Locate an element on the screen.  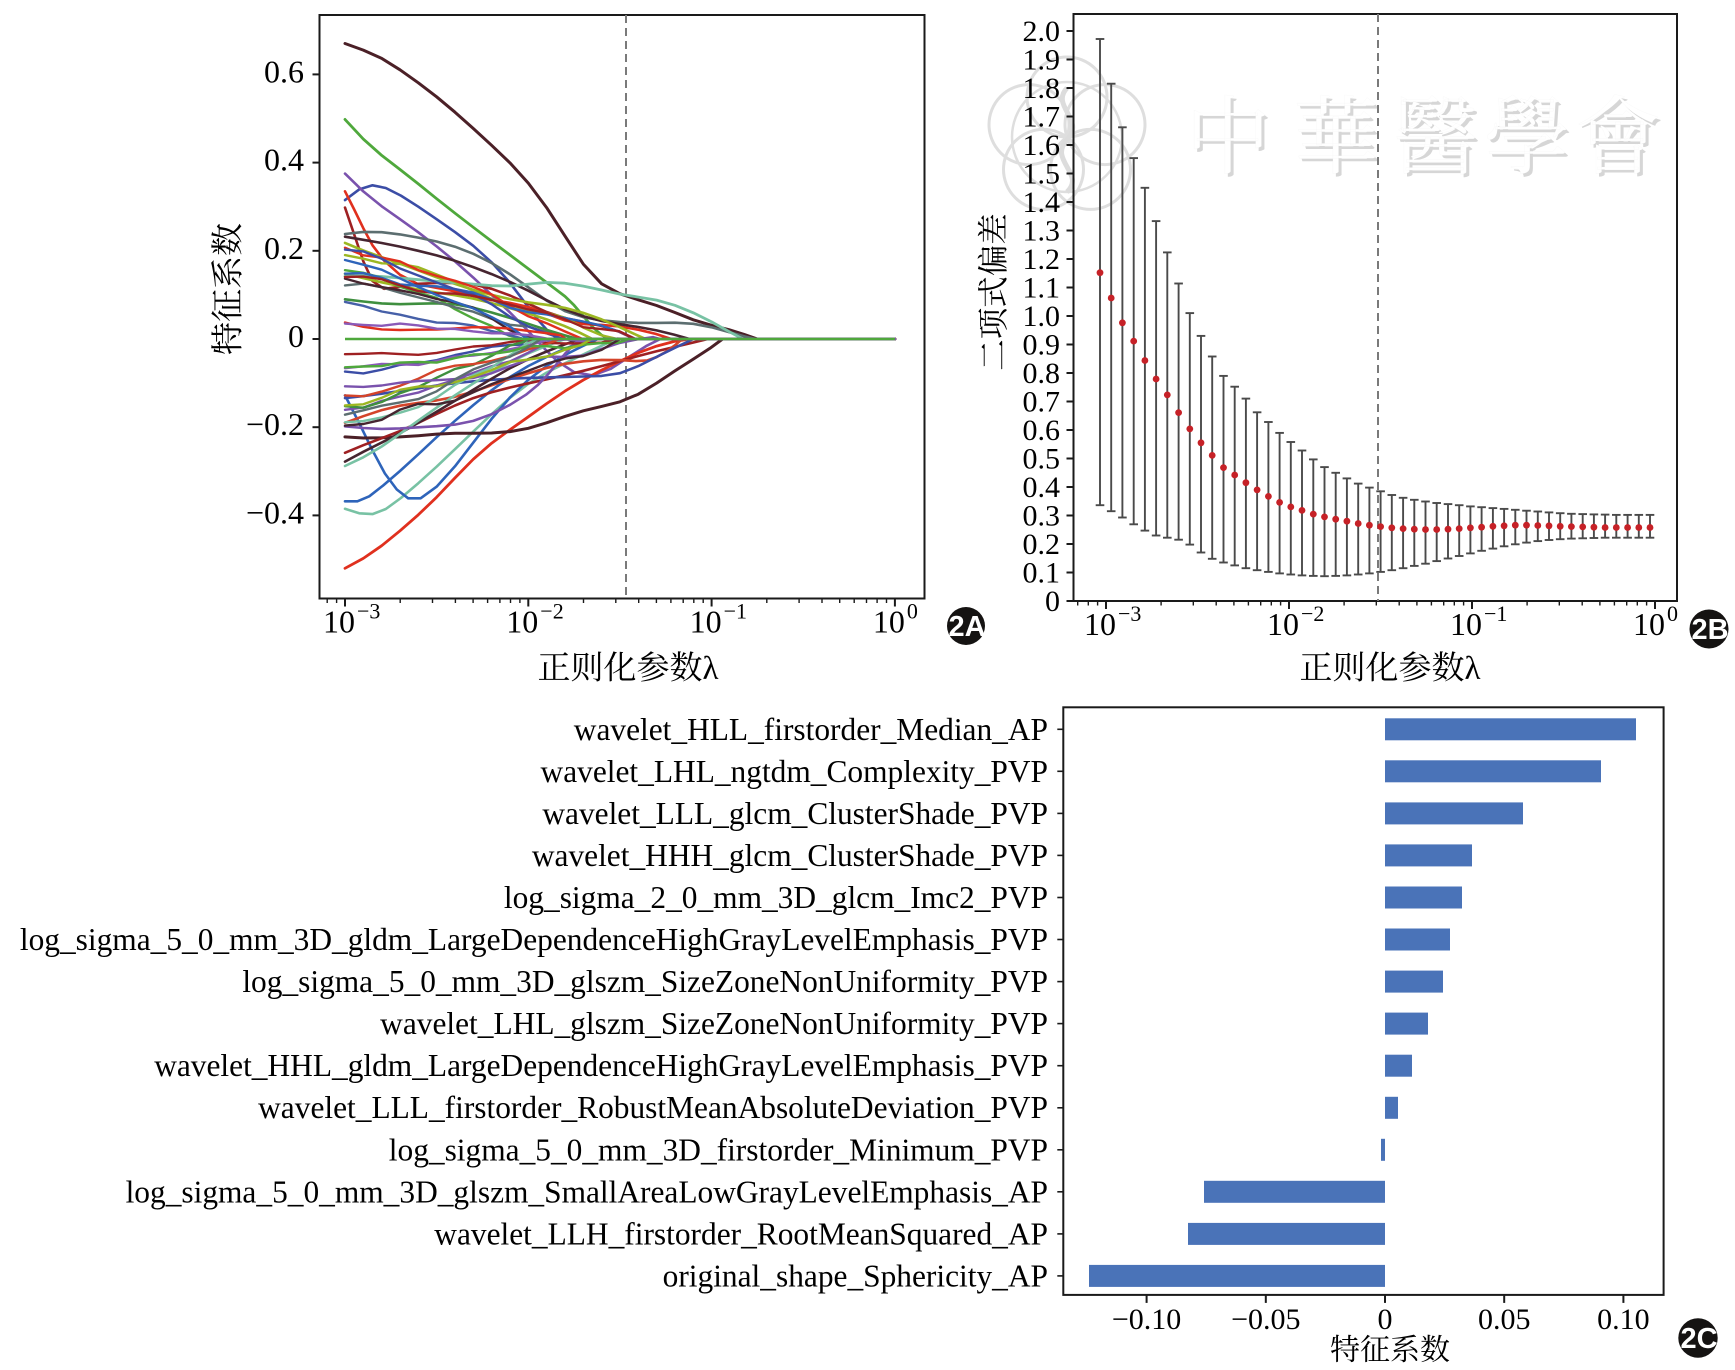
svg-text: 1.1 is located at coordinates (1042, 288).